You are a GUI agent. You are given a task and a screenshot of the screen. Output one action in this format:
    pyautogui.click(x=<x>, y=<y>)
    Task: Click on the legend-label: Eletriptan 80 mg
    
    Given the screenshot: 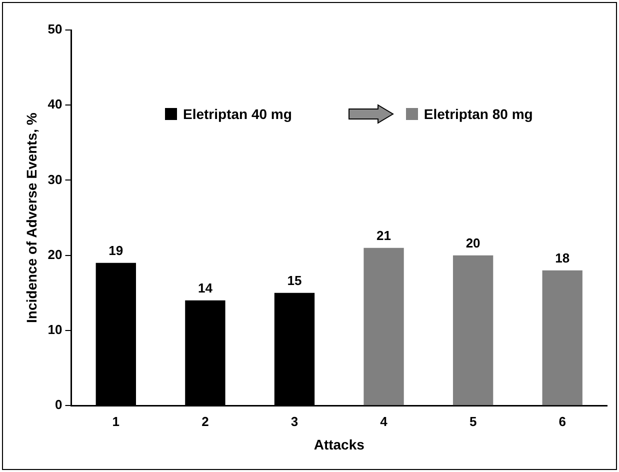 What is the action you would take?
    pyautogui.click(x=478, y=114)
    